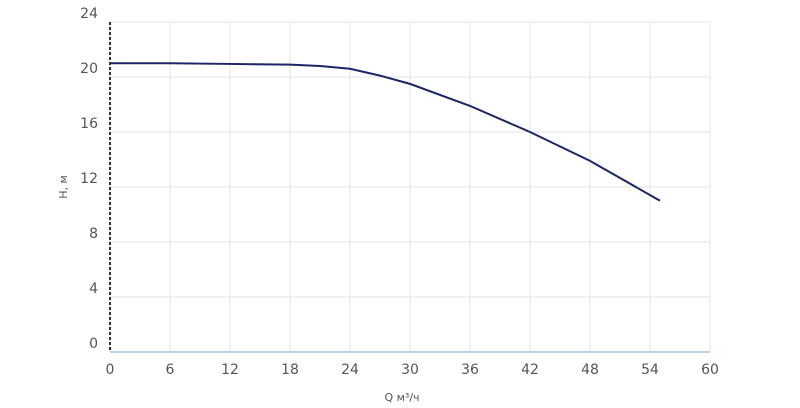 Image resolution: width=800 pixels, height=408 pixels. I want to click on x-tick-label: 0, so click(110, 370).